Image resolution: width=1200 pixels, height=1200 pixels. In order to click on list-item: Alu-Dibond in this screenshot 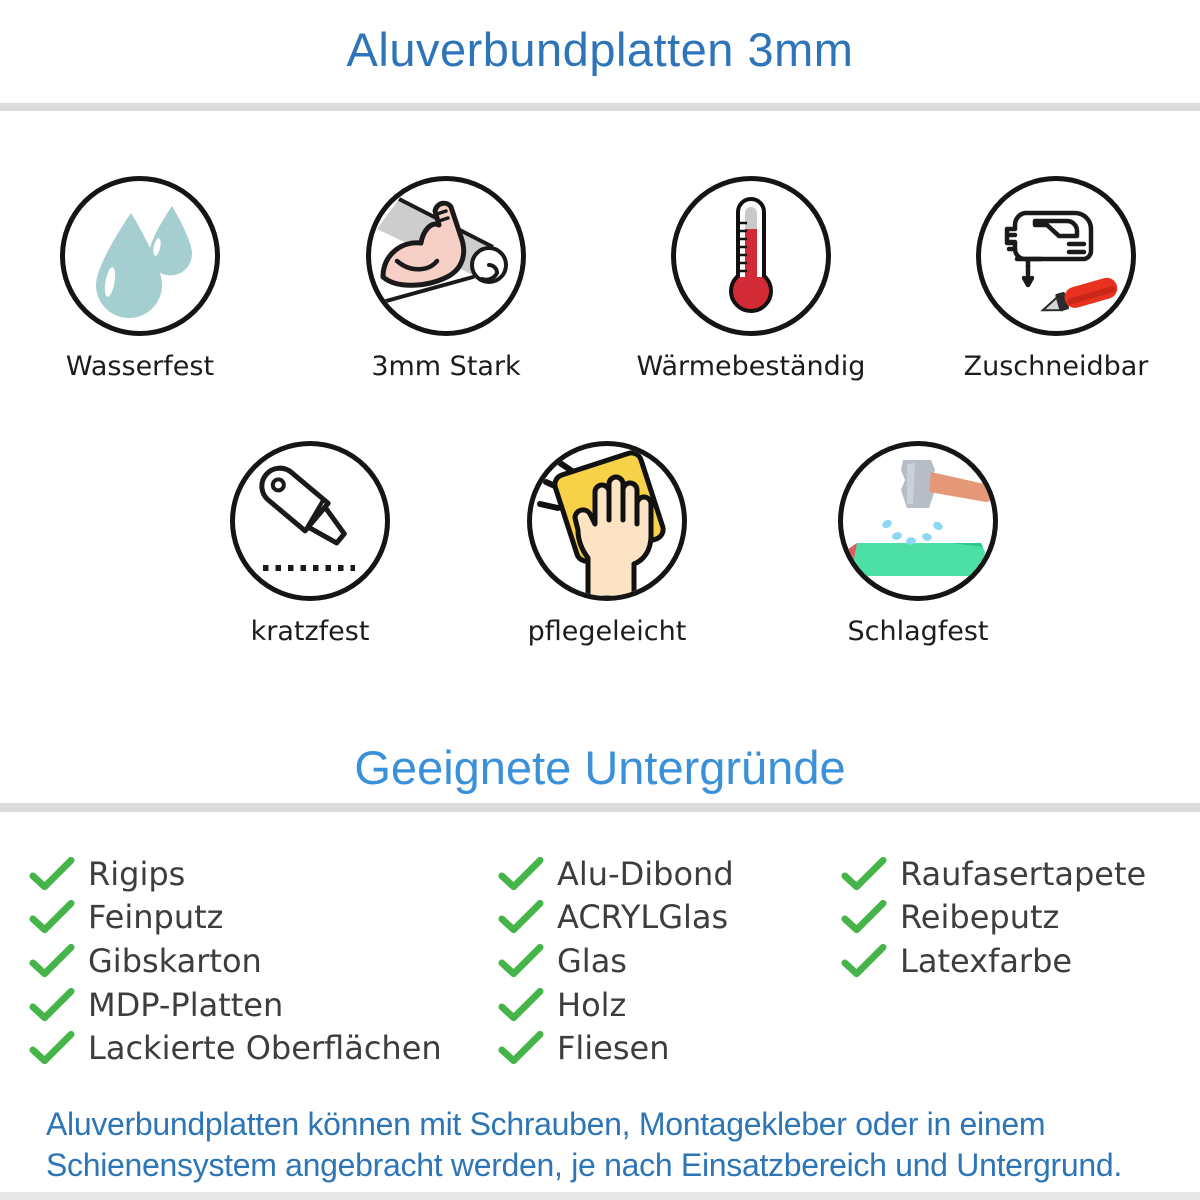, I will do `click(615, 874)`.